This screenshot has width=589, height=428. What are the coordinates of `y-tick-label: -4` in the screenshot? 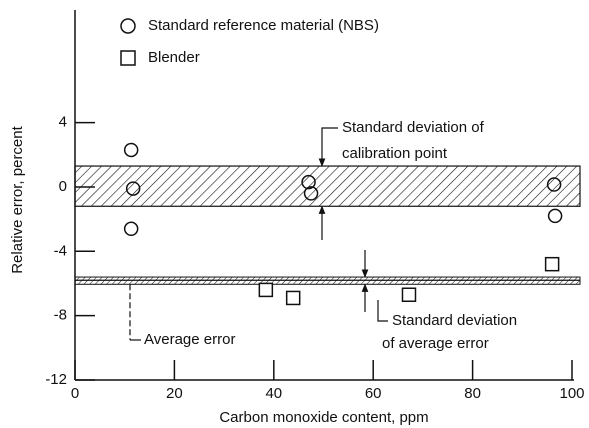 It's located at (60, 250).